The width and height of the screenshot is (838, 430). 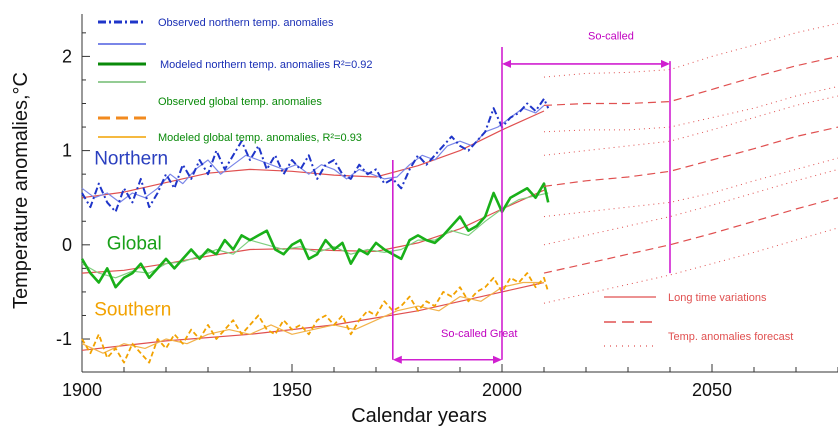 I want to click on legend-label: Modeled northern temp. anomalies R²=0.92, so click(x=266, y=65).